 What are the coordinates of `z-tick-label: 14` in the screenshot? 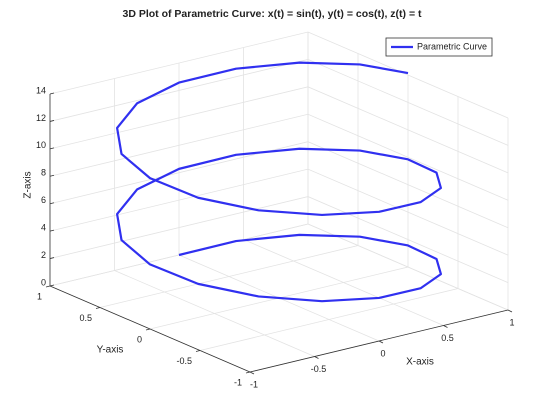 It's located at (41, 90).